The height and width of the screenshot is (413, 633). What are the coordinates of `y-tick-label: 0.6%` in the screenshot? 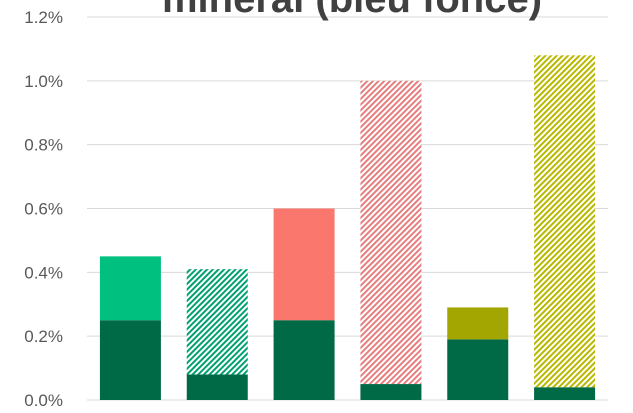 It's located at (43, 209).